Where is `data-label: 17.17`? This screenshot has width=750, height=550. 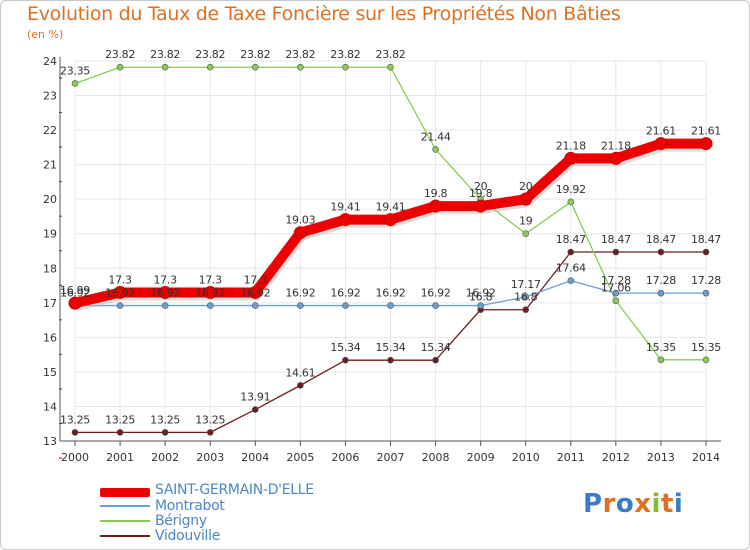 data-label: 17.17 is located at coordinates (526, 284).